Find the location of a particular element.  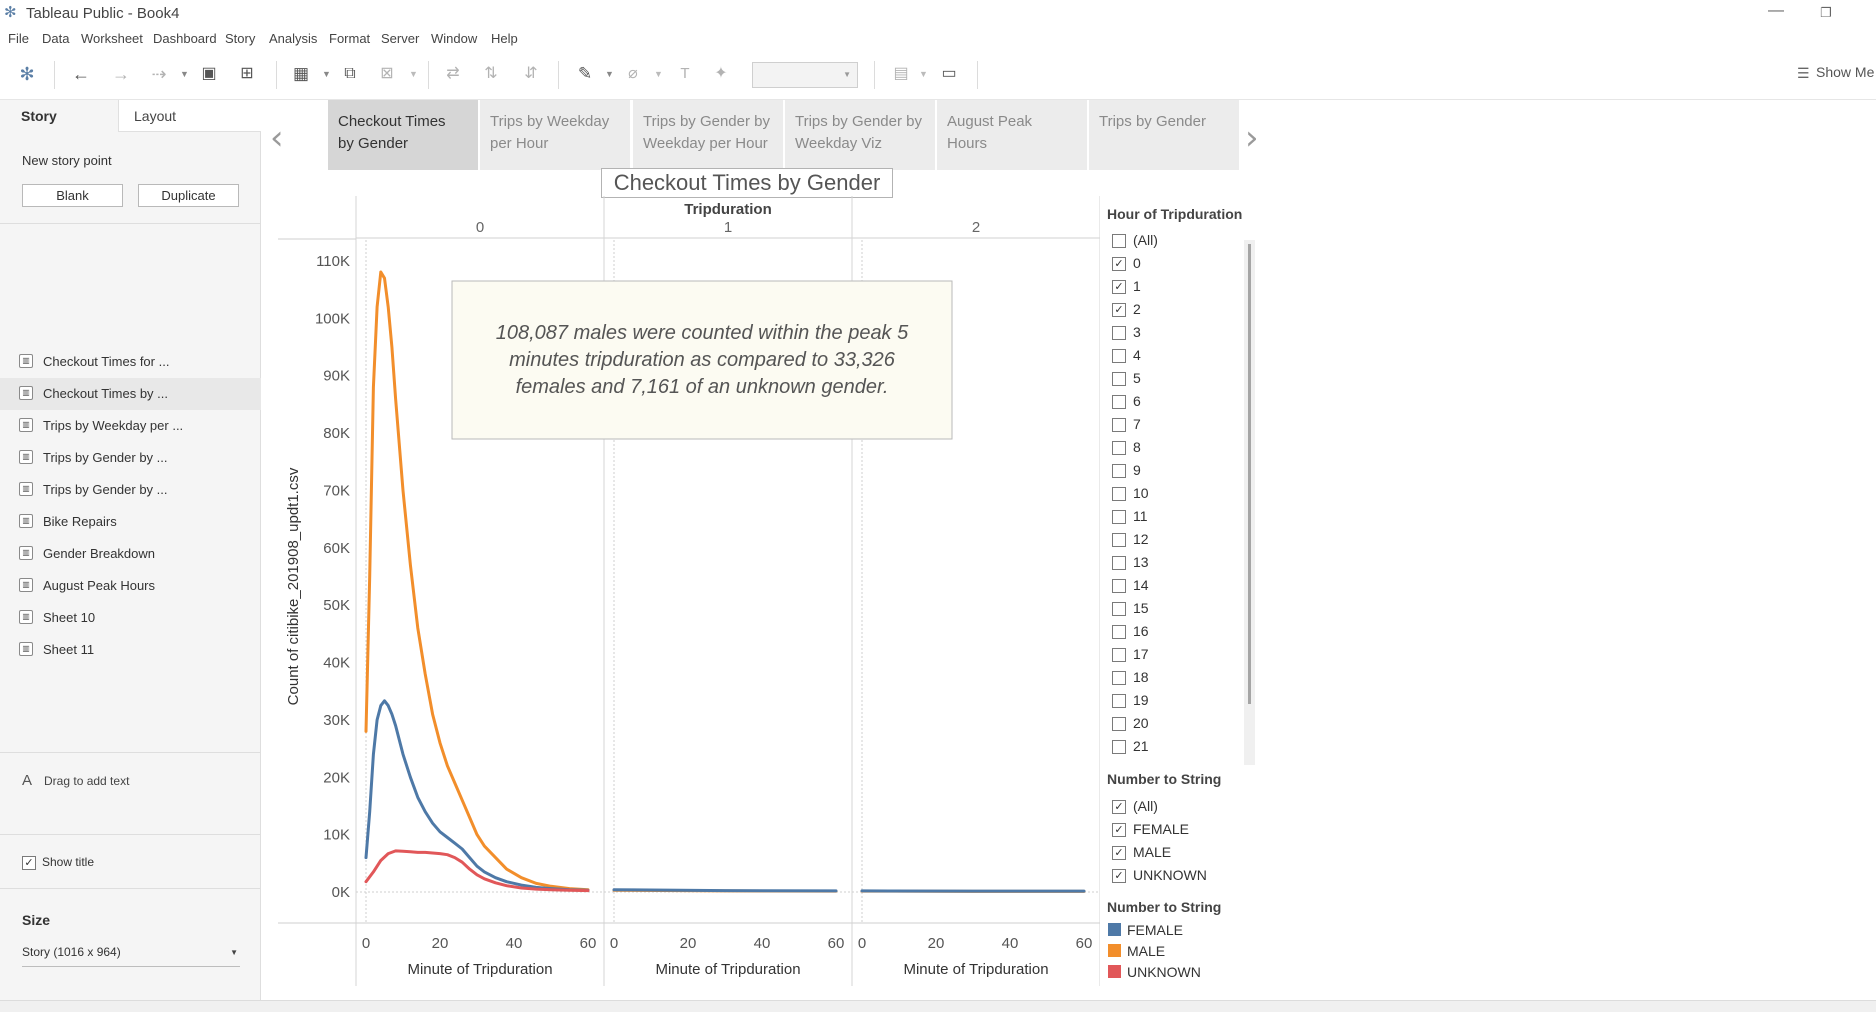

fit-select: ▼ is located at coordinates (805, 75).